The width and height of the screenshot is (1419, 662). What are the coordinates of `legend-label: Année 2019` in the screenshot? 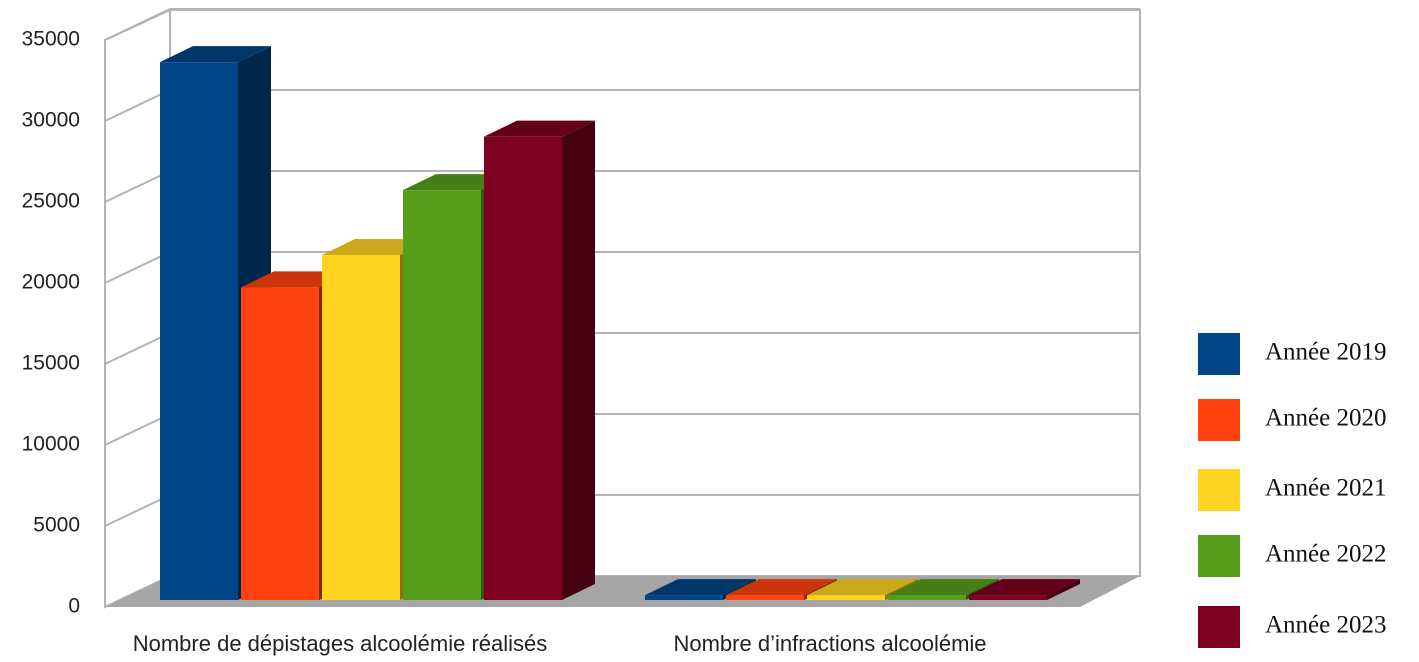 It's located at (1326, 352).